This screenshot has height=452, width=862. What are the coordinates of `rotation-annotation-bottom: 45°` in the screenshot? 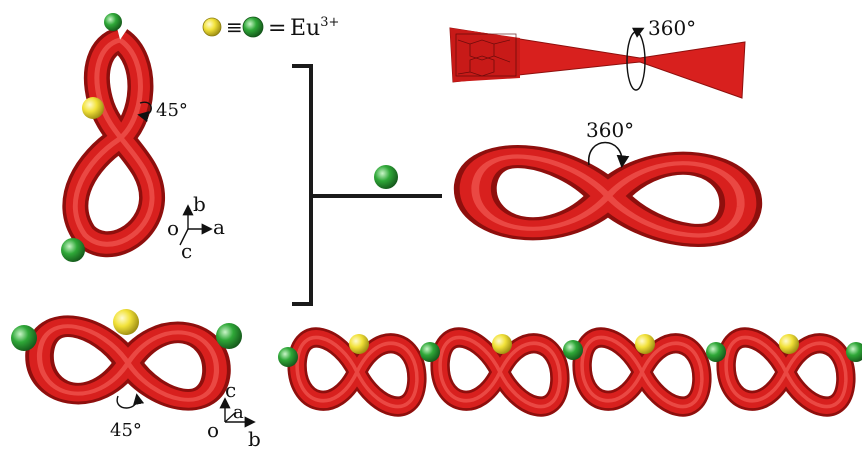 It's located at (127, 417).